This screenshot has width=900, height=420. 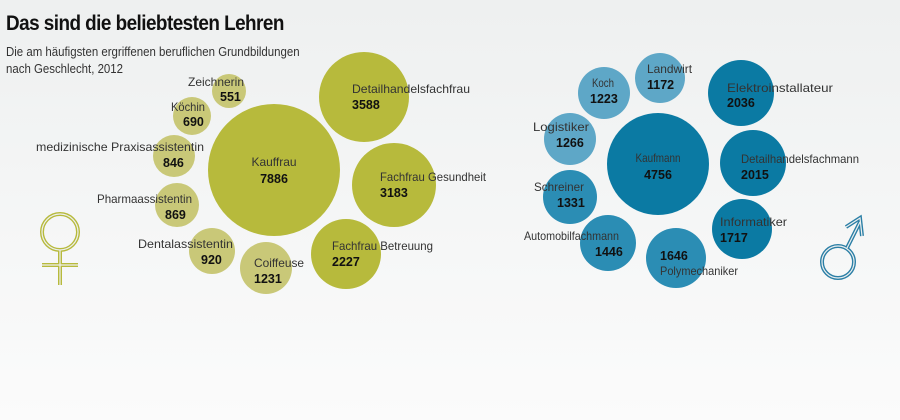 I want to click on bubble-label: Zeichnerin, so click(x=216, y=82).